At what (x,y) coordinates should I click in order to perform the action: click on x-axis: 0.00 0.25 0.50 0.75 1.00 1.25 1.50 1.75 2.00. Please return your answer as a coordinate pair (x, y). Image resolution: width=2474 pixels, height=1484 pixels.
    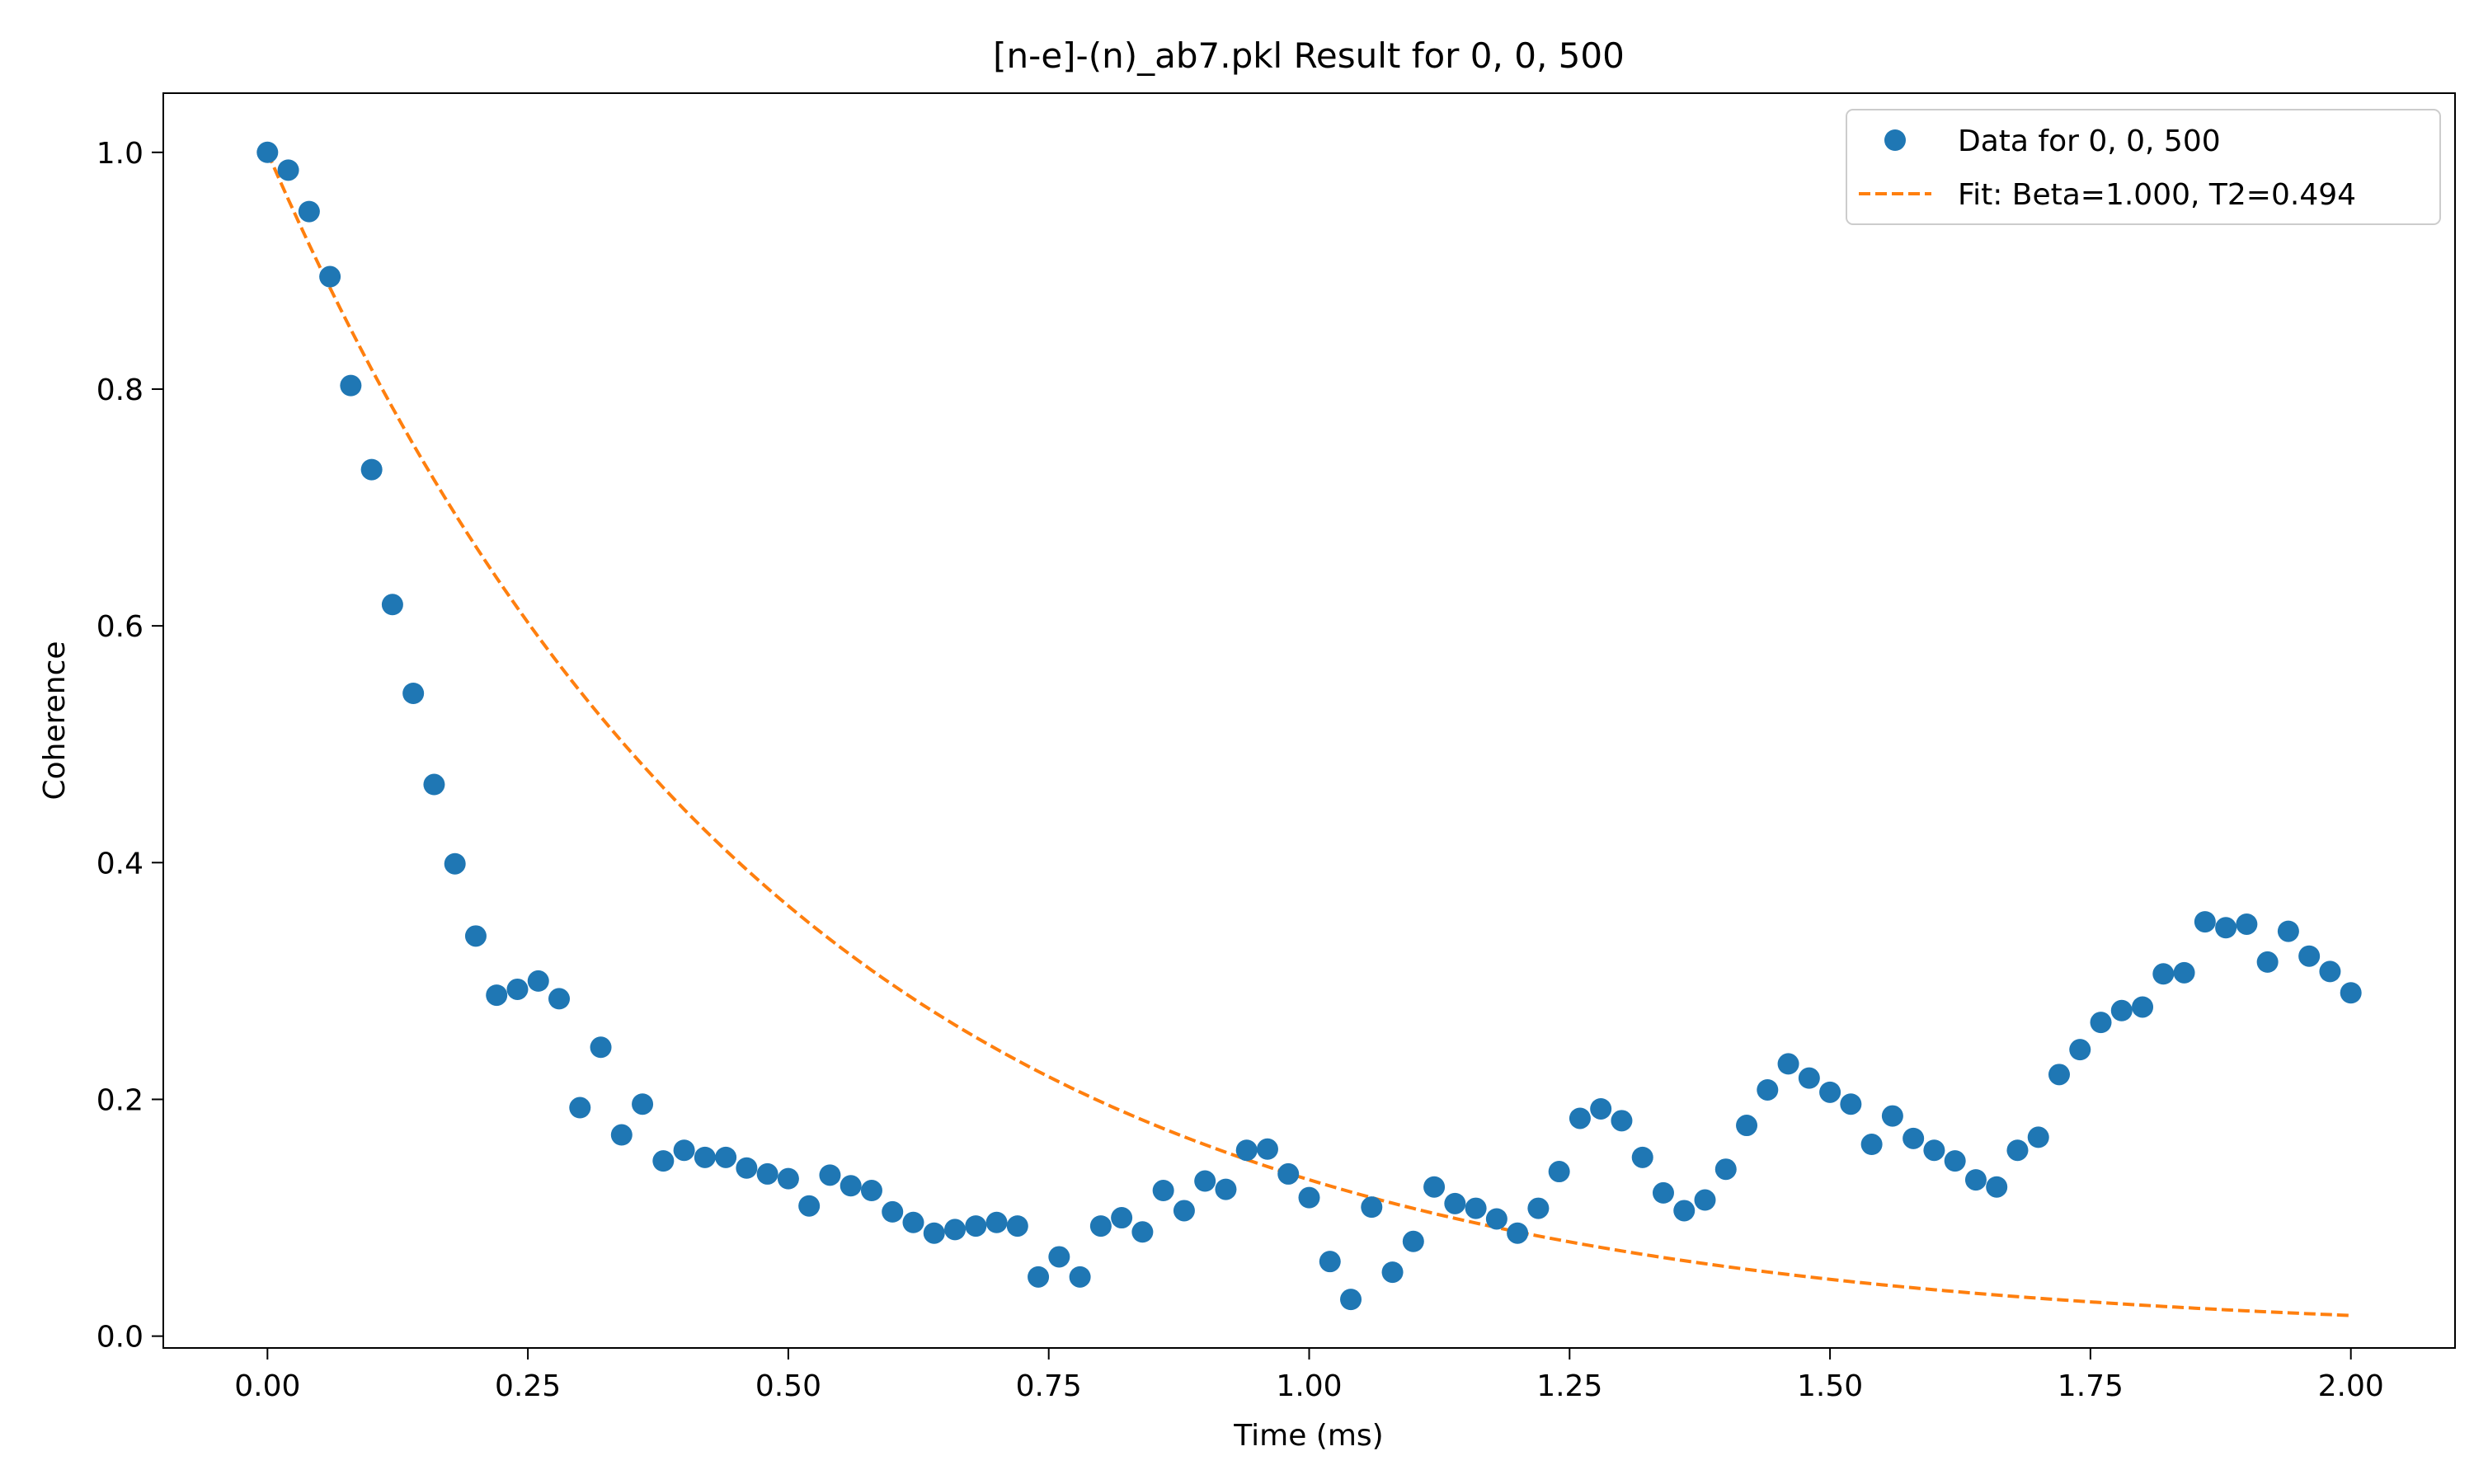
    Looking at the image, I should click on (1309, 1375).